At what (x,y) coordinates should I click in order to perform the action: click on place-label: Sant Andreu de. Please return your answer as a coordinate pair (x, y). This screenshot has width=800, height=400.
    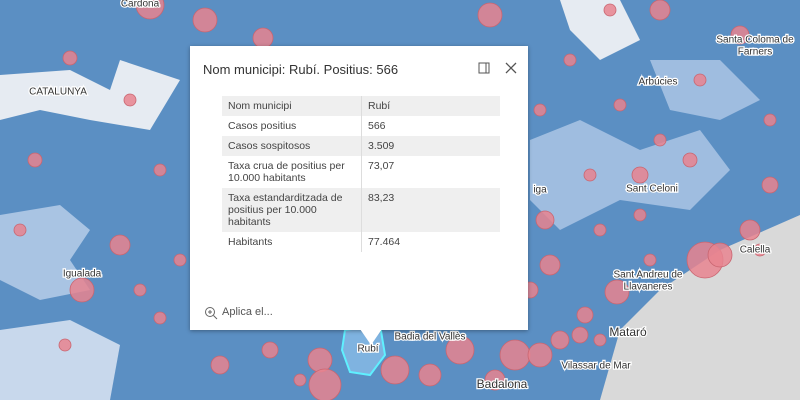
    Looking at the image, I should click on (648, 275).